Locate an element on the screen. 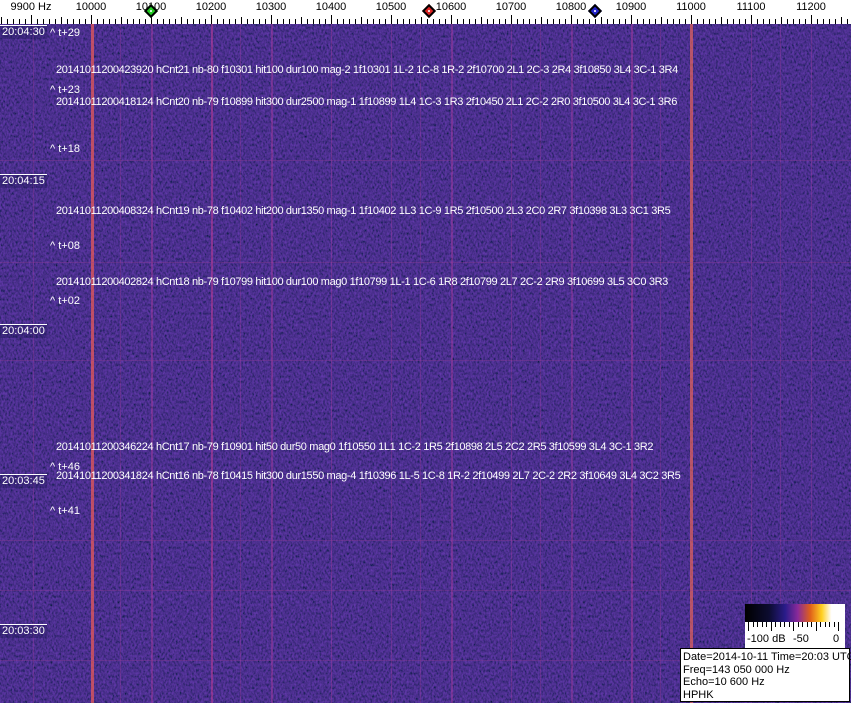 Image resolution: width=851 pixels, height=703 pixels. freq-label: 10500 is located at coordinates (391, 7).